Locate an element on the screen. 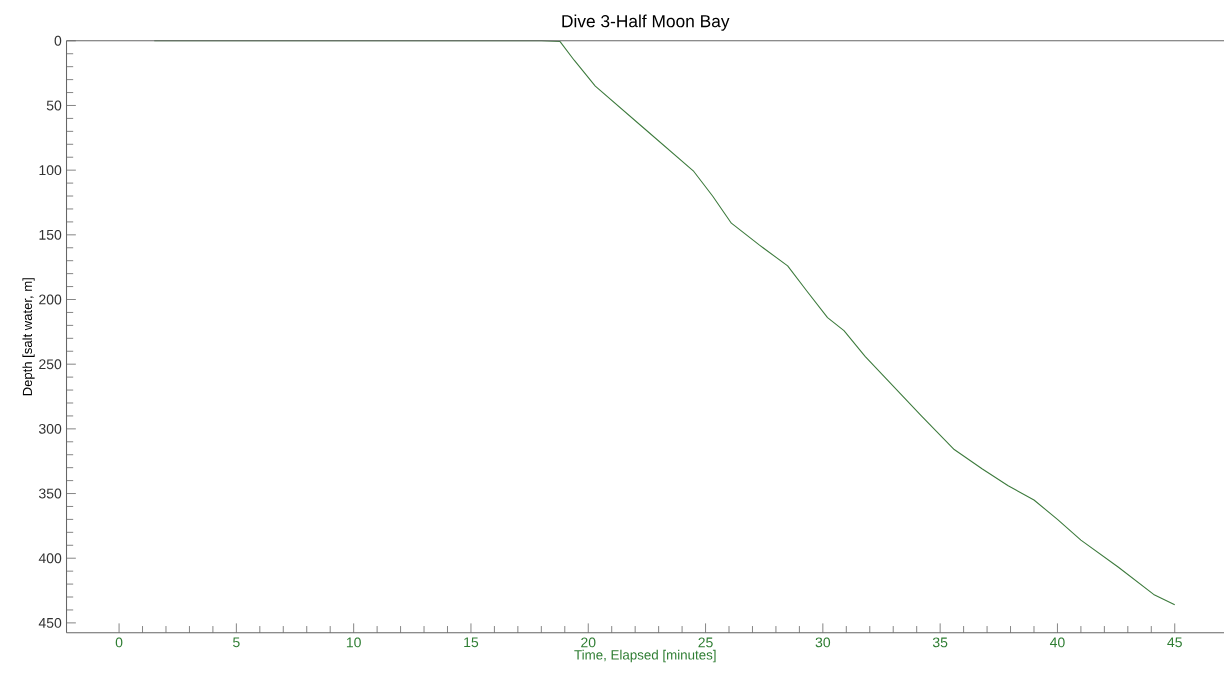  y-tick-label: 50 is located at coordinates (54, 105).